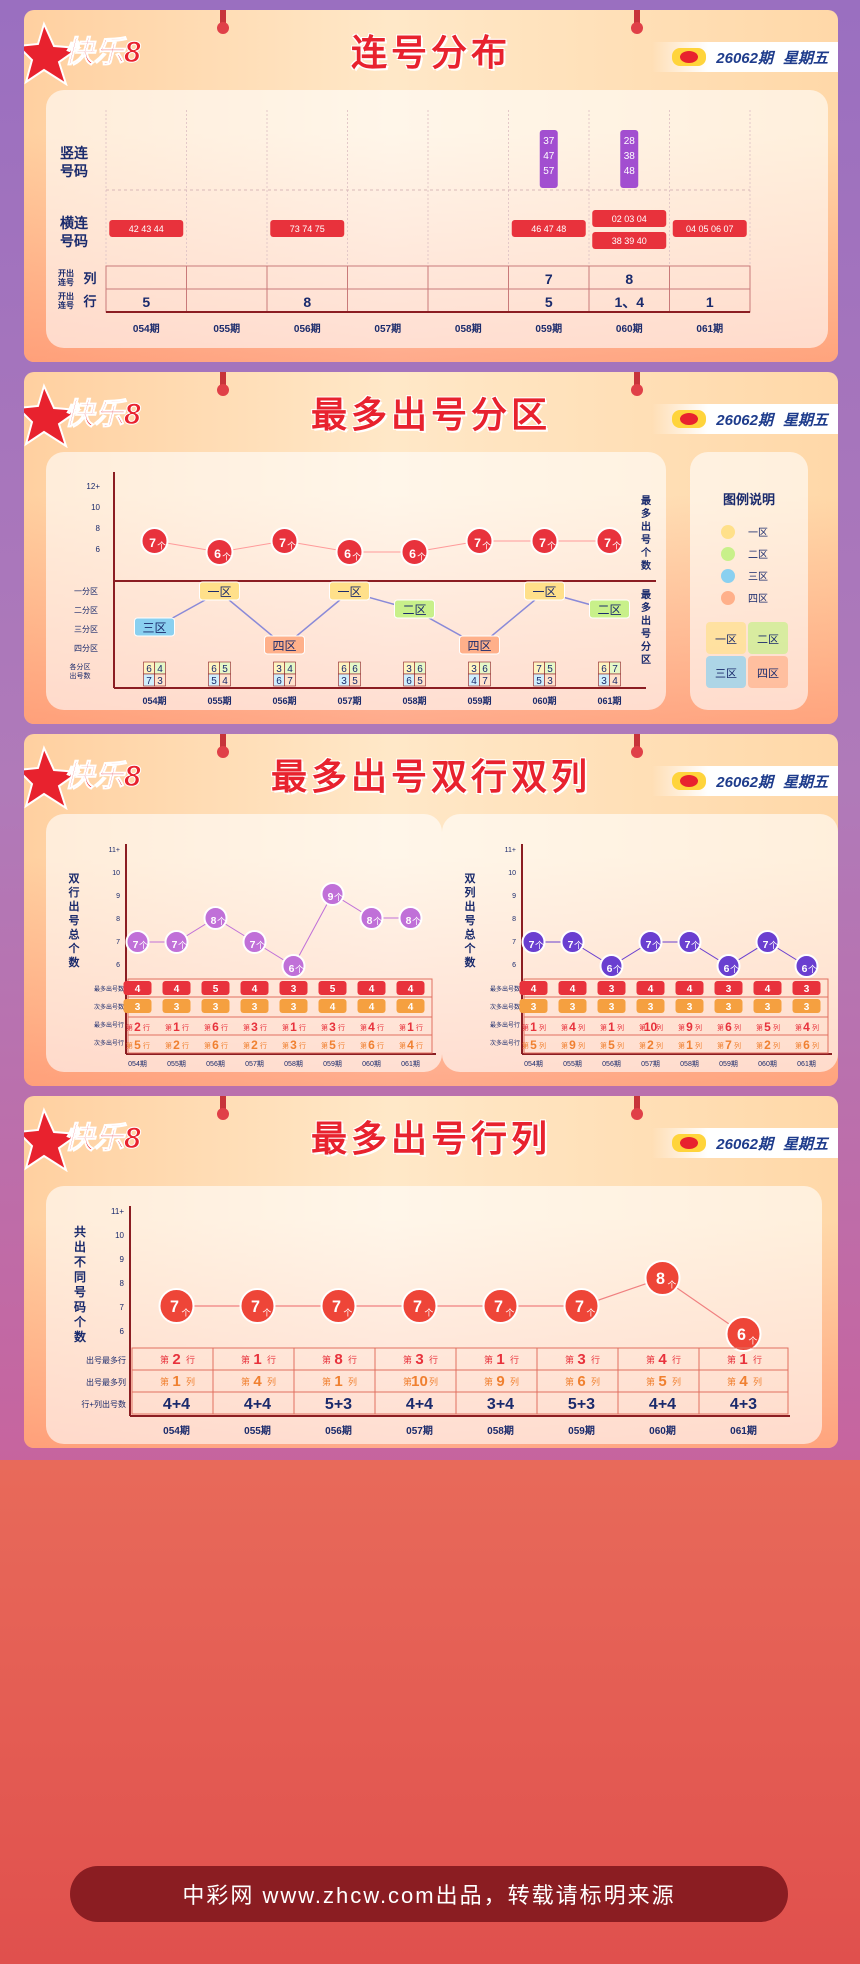  Describe the element at coordinates (728, 554) in the screenshot. I see `legend-swatch` at that location.